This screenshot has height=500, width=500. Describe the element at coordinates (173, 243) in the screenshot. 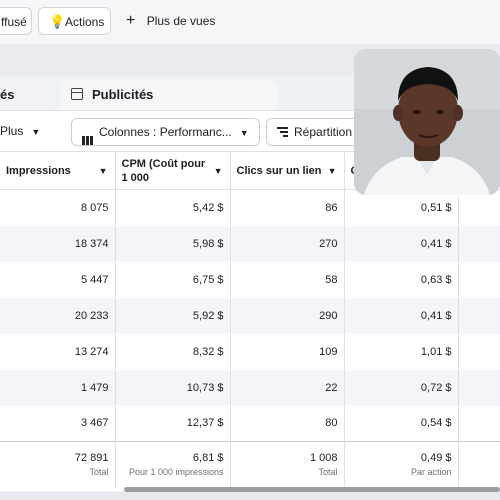

I see `cell-cpm: 5,98 $` at that location.